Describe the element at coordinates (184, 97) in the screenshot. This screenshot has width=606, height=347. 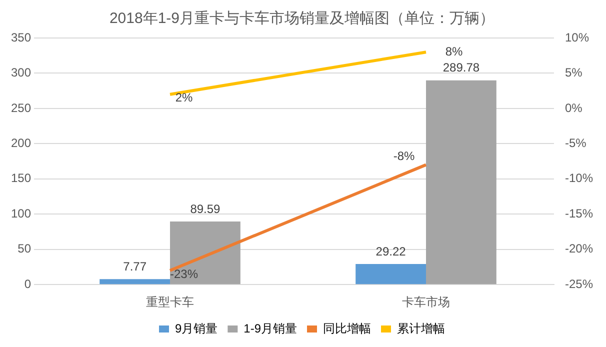
I see `data-label: 2%` at that location.